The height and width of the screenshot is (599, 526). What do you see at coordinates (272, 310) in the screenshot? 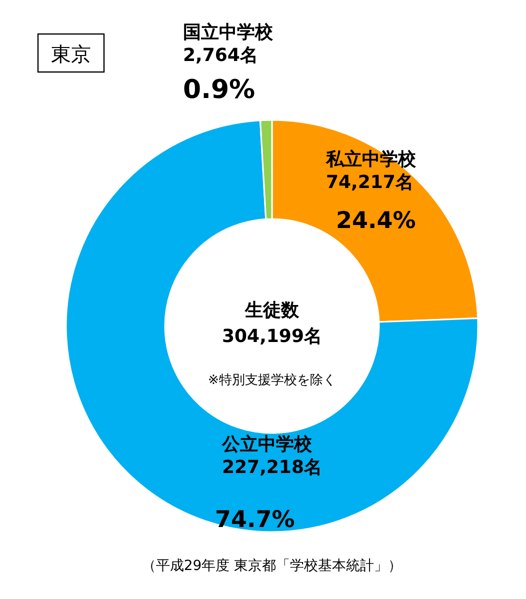
I see `text: 生徒数` at bounding box center [272, 310].